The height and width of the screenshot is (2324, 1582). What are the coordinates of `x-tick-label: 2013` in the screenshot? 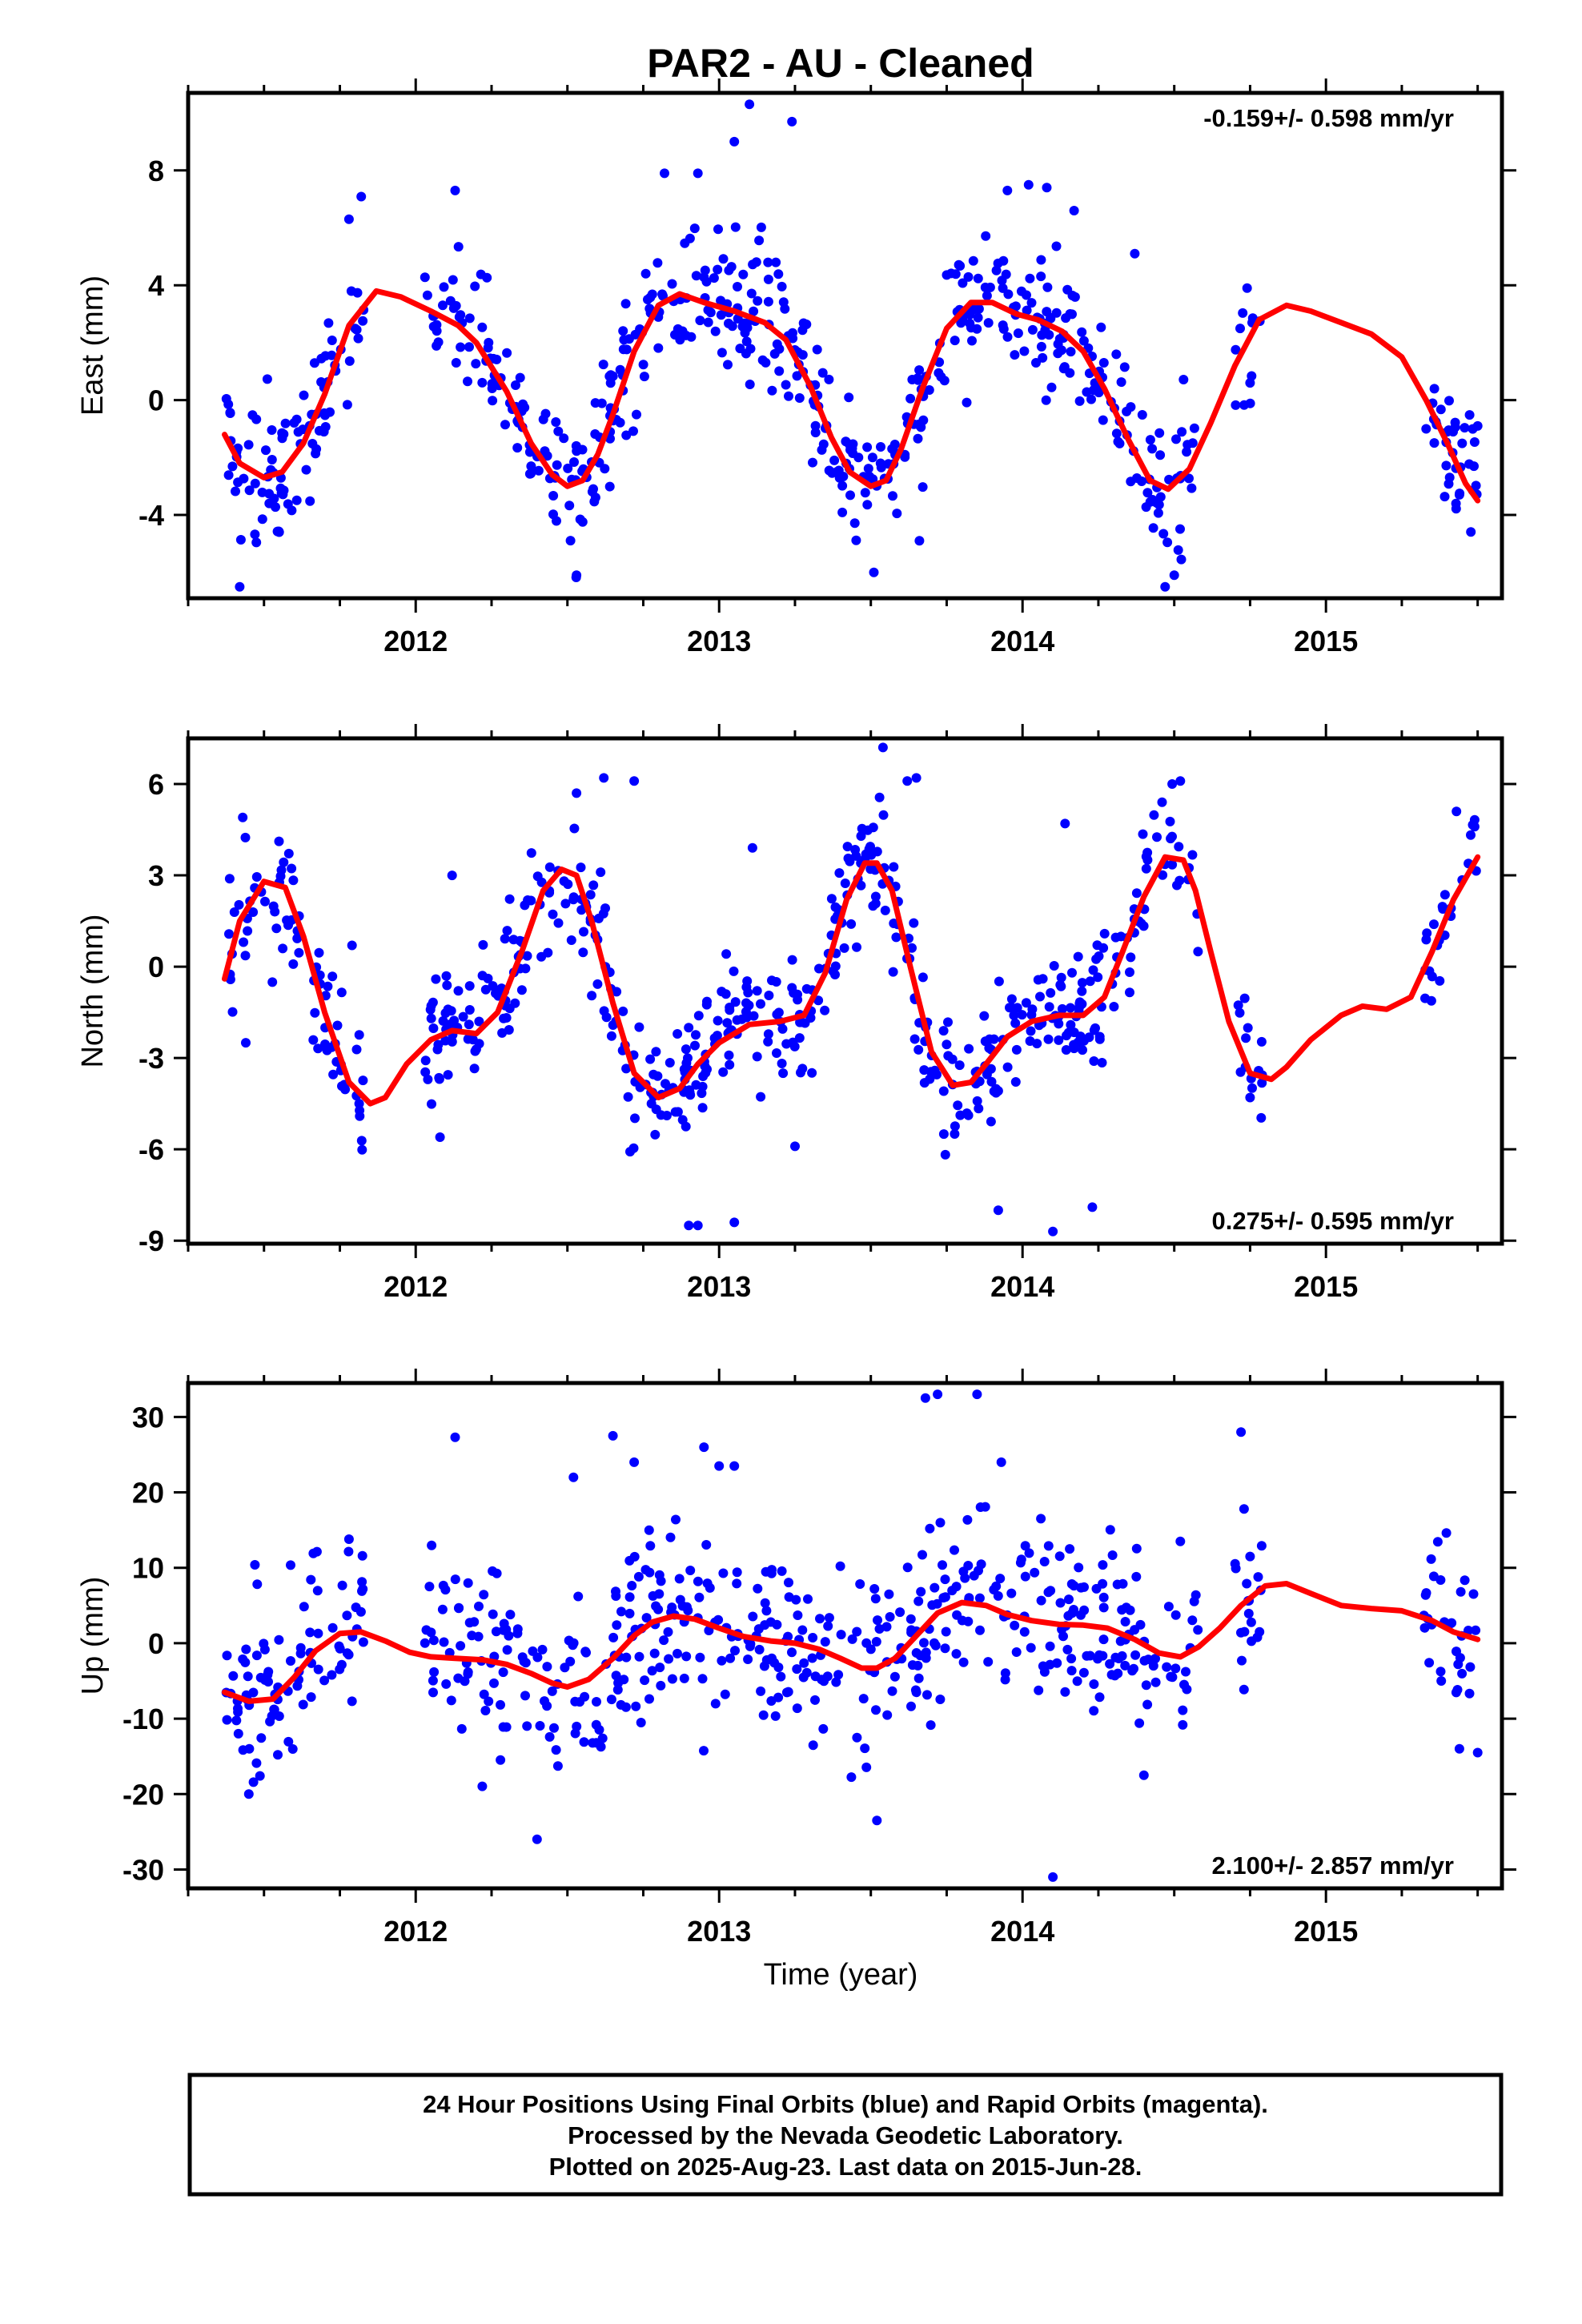 It's located at (719, 641).